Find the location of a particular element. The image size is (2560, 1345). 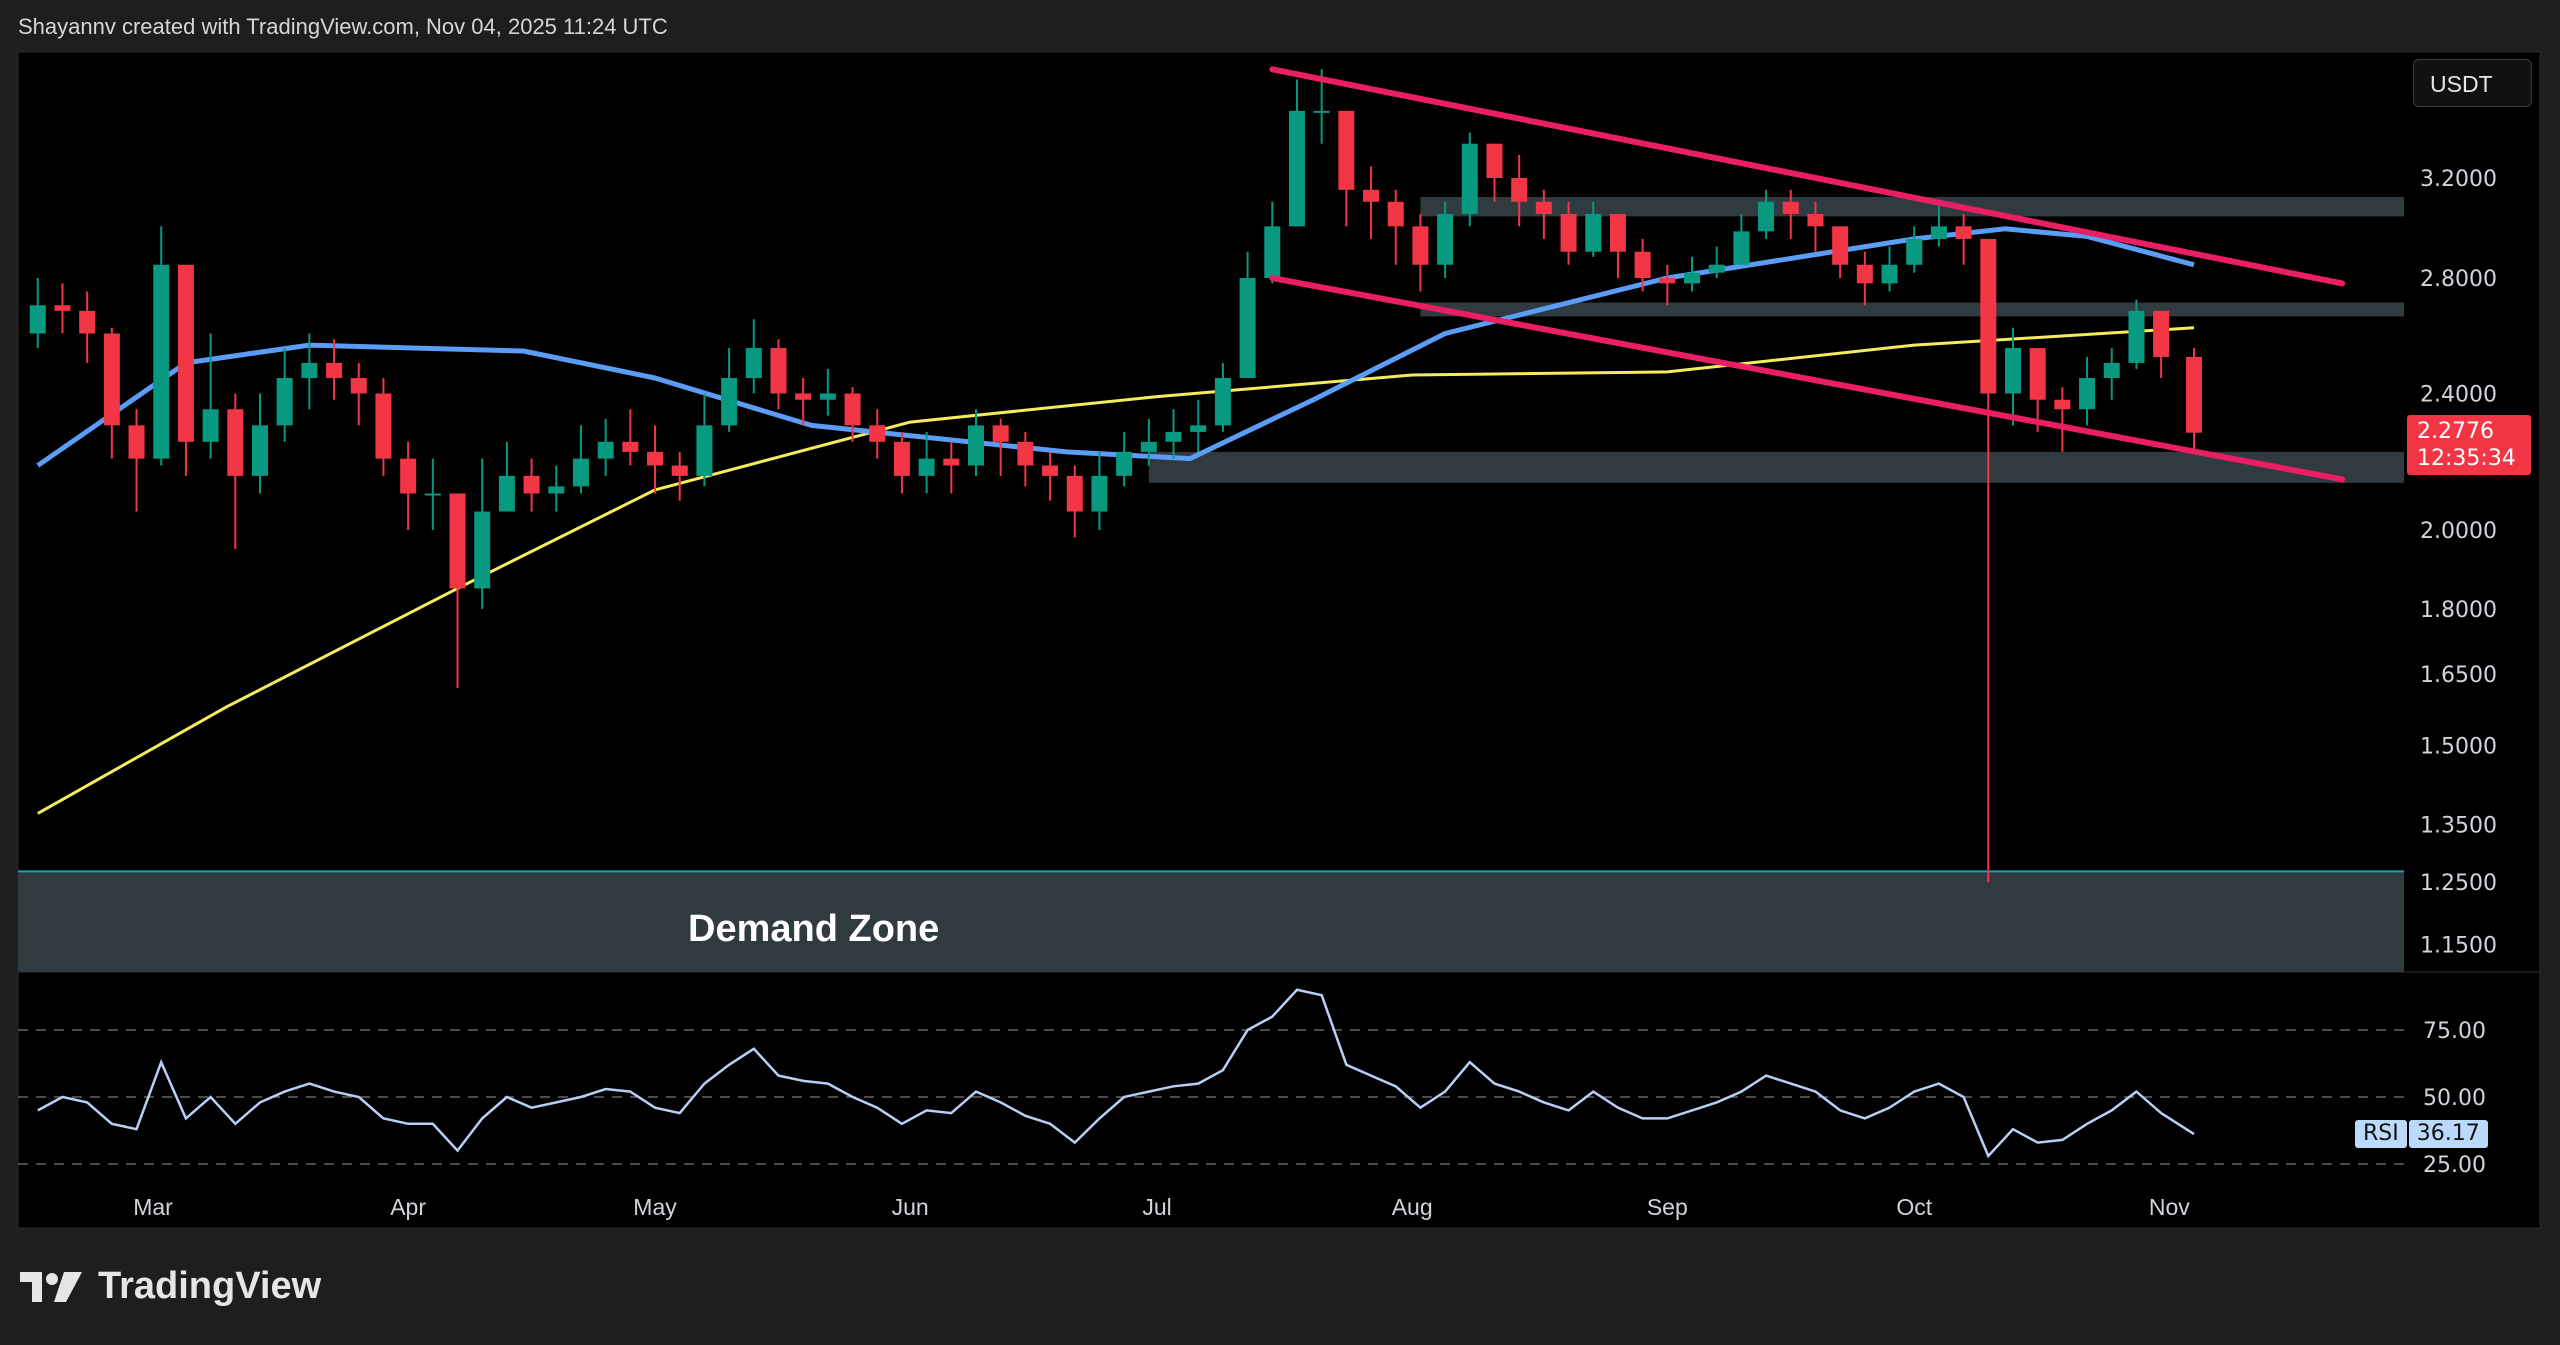

currency-button: USDT is located at coordinates (2472, 83).